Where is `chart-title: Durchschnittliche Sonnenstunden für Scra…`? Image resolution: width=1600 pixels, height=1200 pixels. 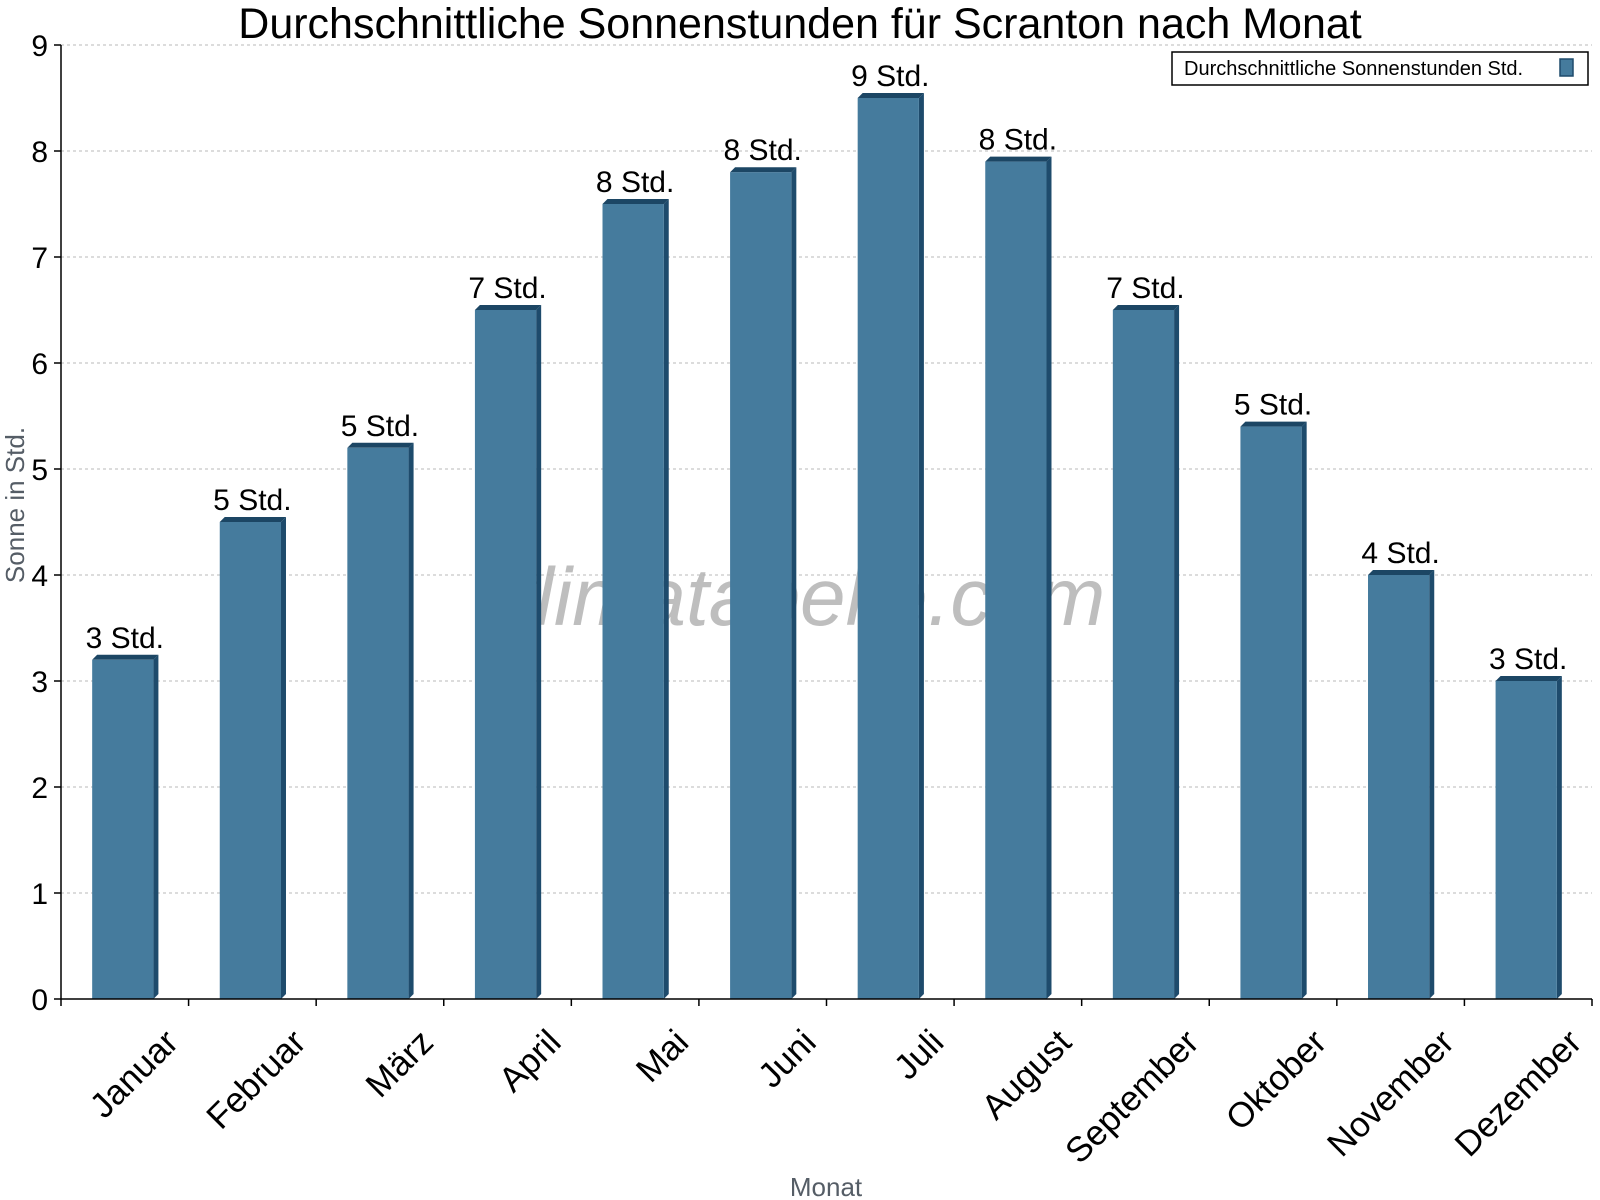 chart-title: Durchschnittliche Sonnenstunden für Scra… is located at coordinates (800, 24).